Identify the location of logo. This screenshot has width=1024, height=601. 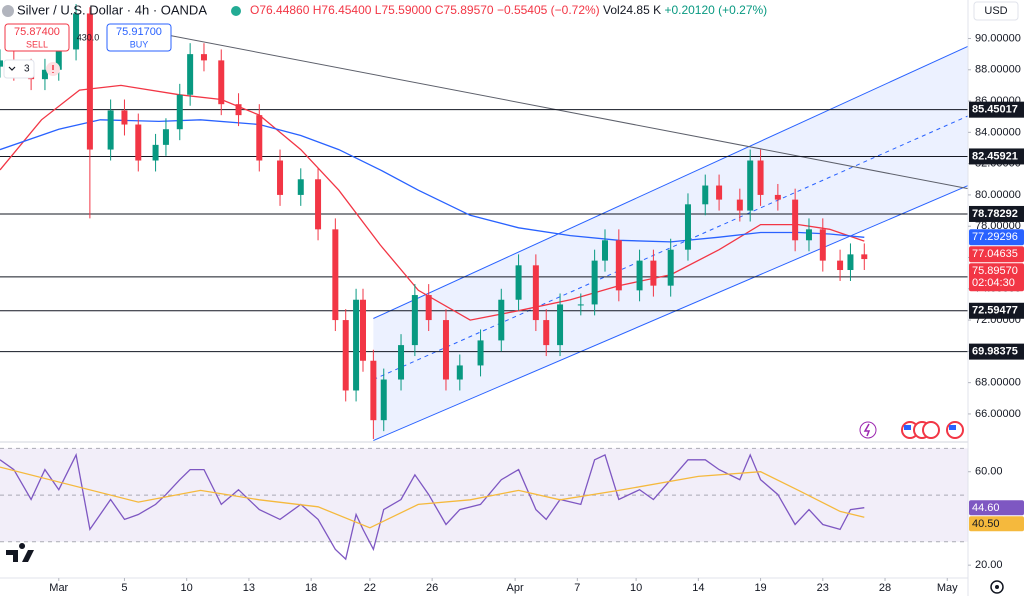
(20, 552).